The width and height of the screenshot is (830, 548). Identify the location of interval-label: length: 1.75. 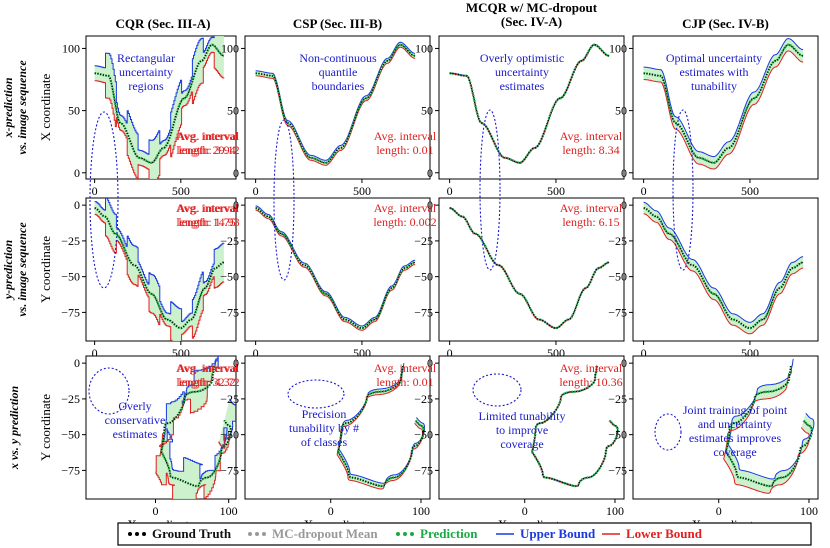
(206, 222).